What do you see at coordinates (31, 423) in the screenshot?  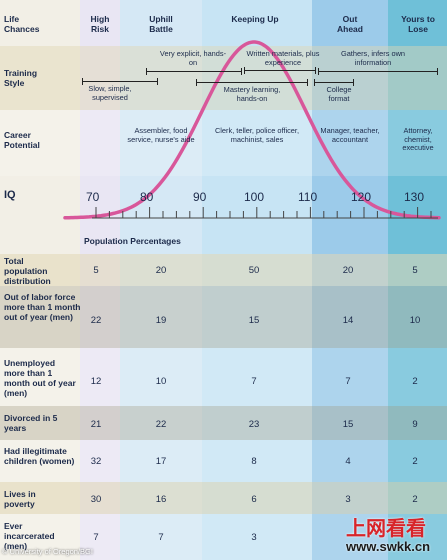 I see `row-label-divorced: Divorced in 5 years` at bounding box center [31, 423].